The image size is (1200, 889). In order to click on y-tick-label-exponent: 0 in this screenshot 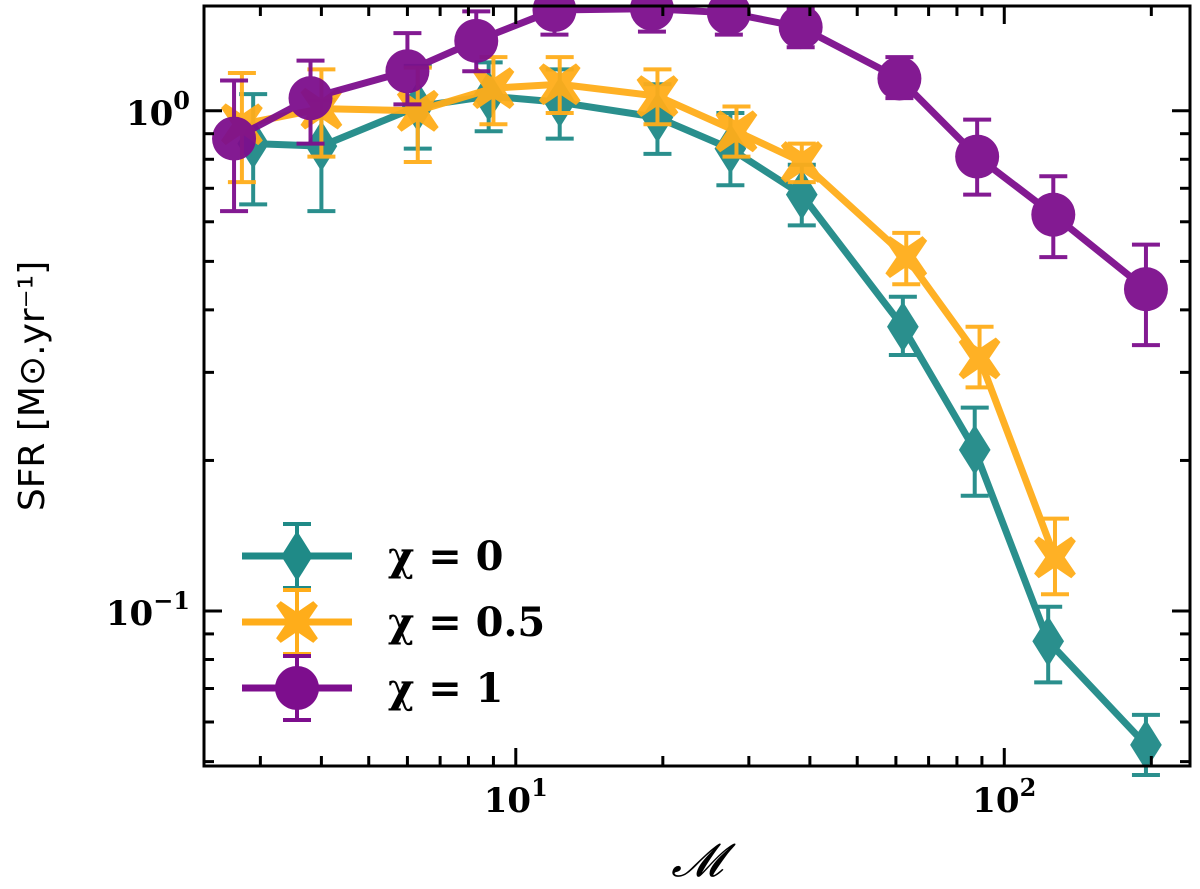, I will do `click(181, 100)`.